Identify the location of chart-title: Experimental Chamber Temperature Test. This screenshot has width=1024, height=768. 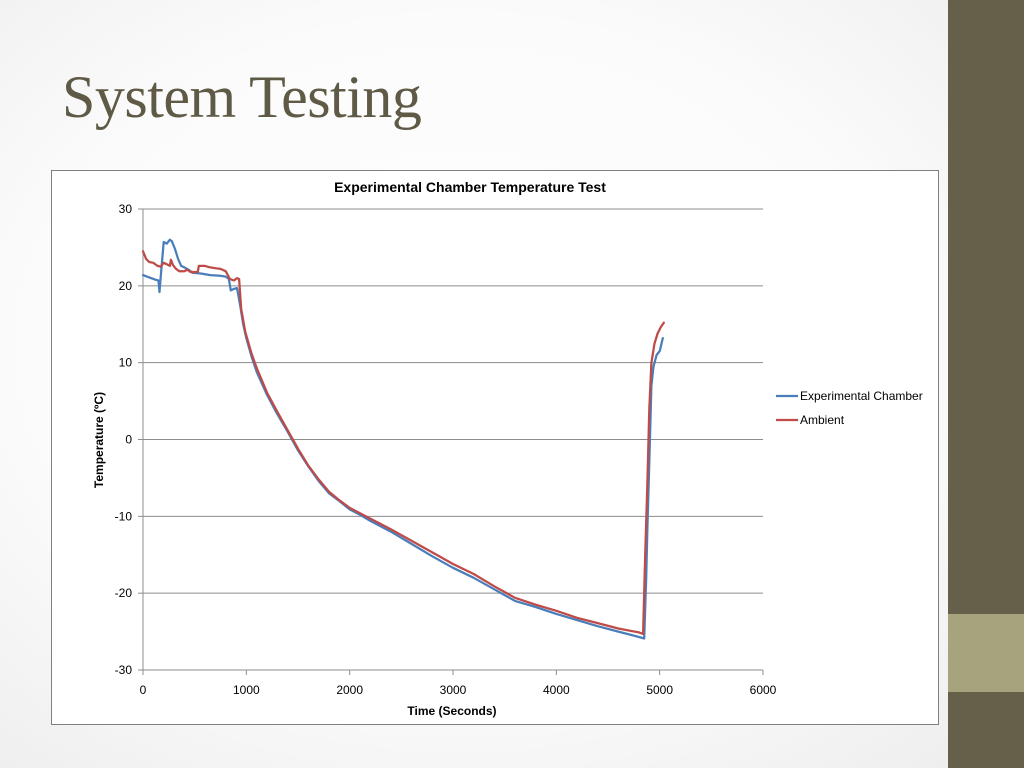
(470, 187).